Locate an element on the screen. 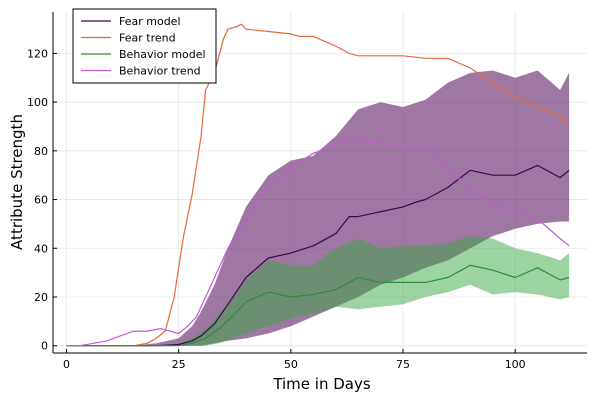 The image size is (600, 400). y-tick-label: 0 is located at coordinates (44, 346).